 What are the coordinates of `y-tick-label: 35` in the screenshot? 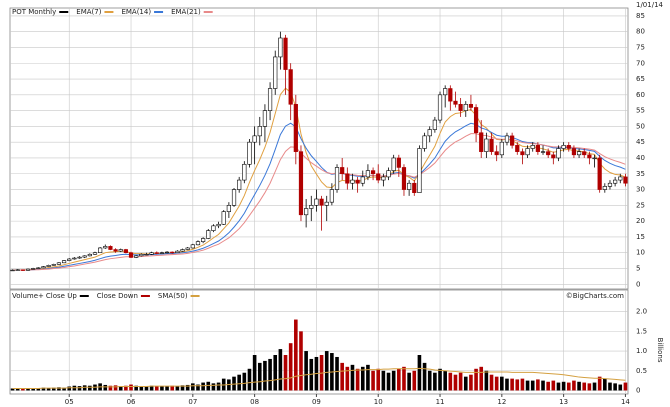 It's located at (640, 174).